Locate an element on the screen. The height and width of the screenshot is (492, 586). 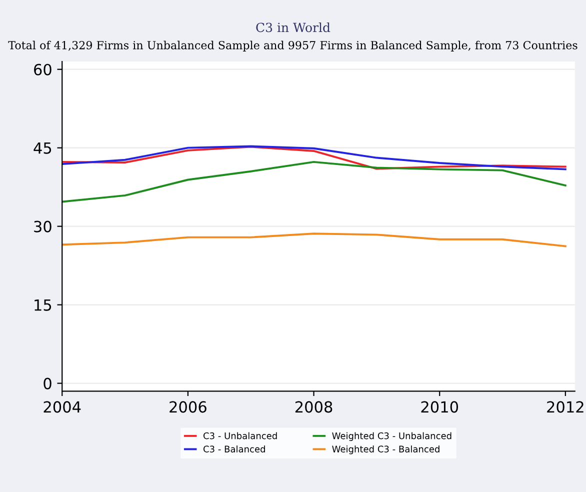
x-tick-label: 2010 is located at coordinates (439, 407).